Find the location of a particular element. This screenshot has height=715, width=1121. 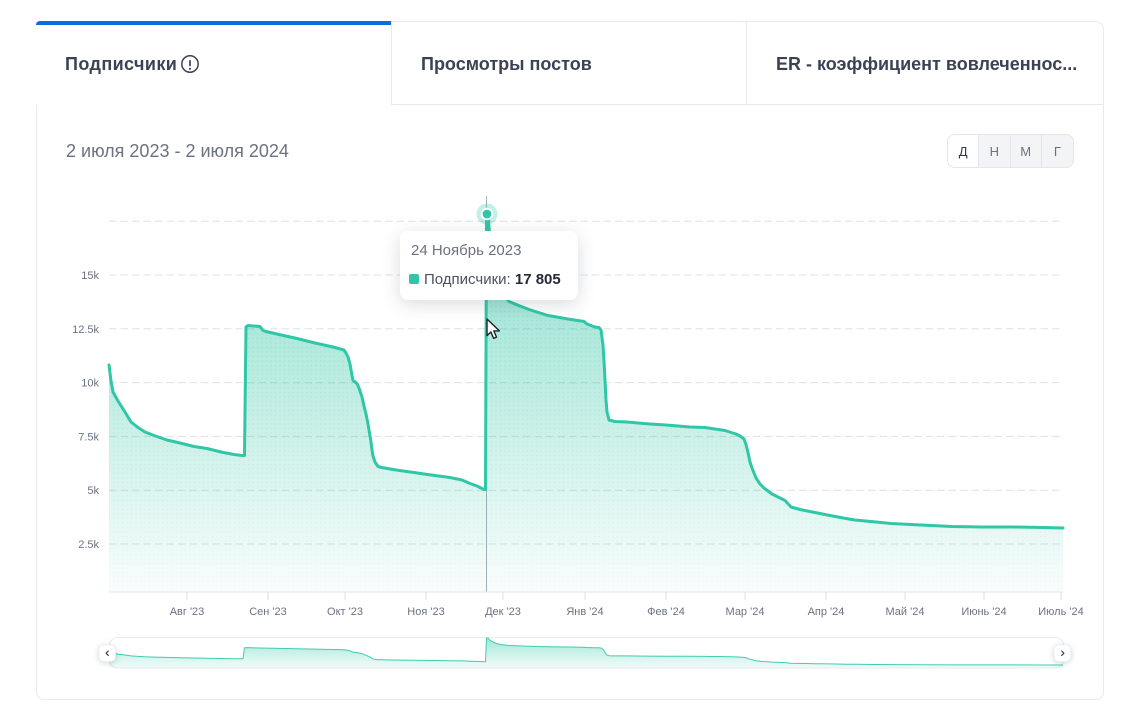

svg-text: Сен '23 is located at coordinates (268, 612).